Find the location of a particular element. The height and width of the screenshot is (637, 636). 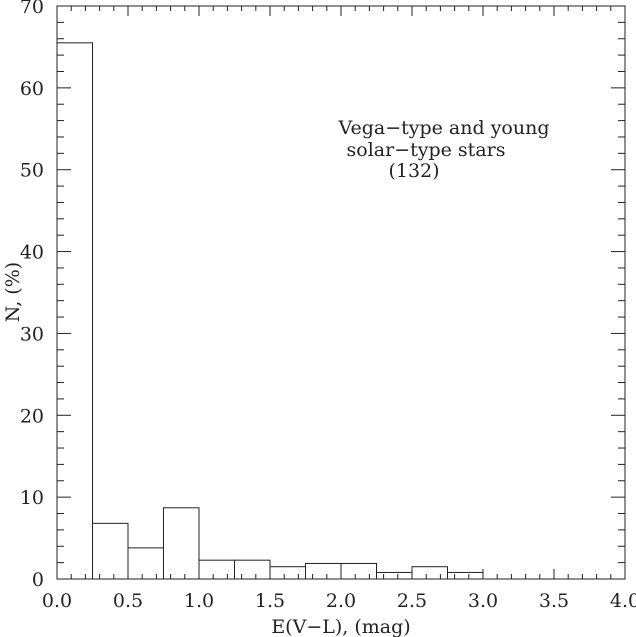

y-tick-label: 60 is located at coordinates (32, 89).